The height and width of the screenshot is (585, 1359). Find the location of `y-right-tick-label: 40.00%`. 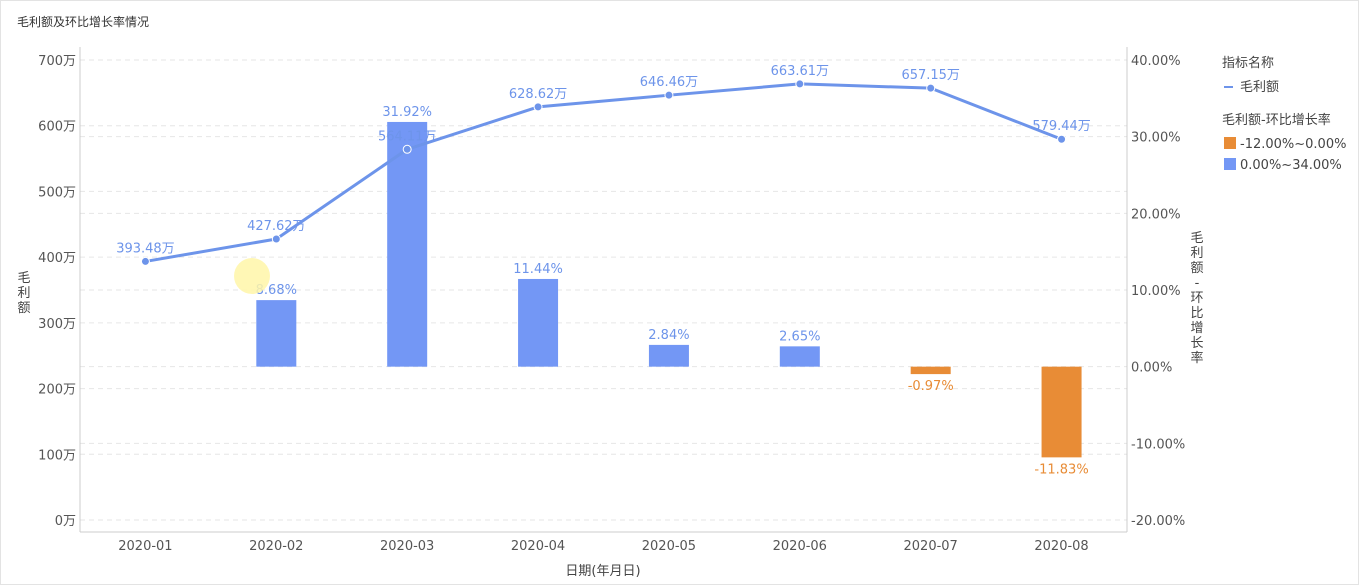

y-right-tick-label: 40.00% is located at coordinates (1156, 61).